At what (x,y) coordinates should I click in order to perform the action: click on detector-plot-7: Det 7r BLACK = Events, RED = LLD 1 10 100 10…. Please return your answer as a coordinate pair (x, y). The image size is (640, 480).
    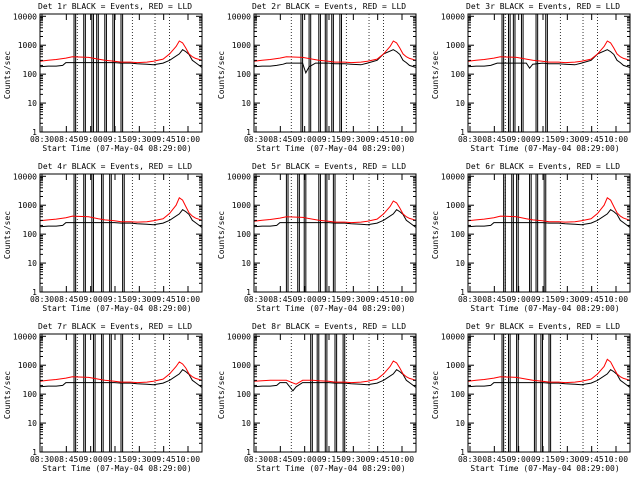
    Looking at the image, I should click on (103, 397).